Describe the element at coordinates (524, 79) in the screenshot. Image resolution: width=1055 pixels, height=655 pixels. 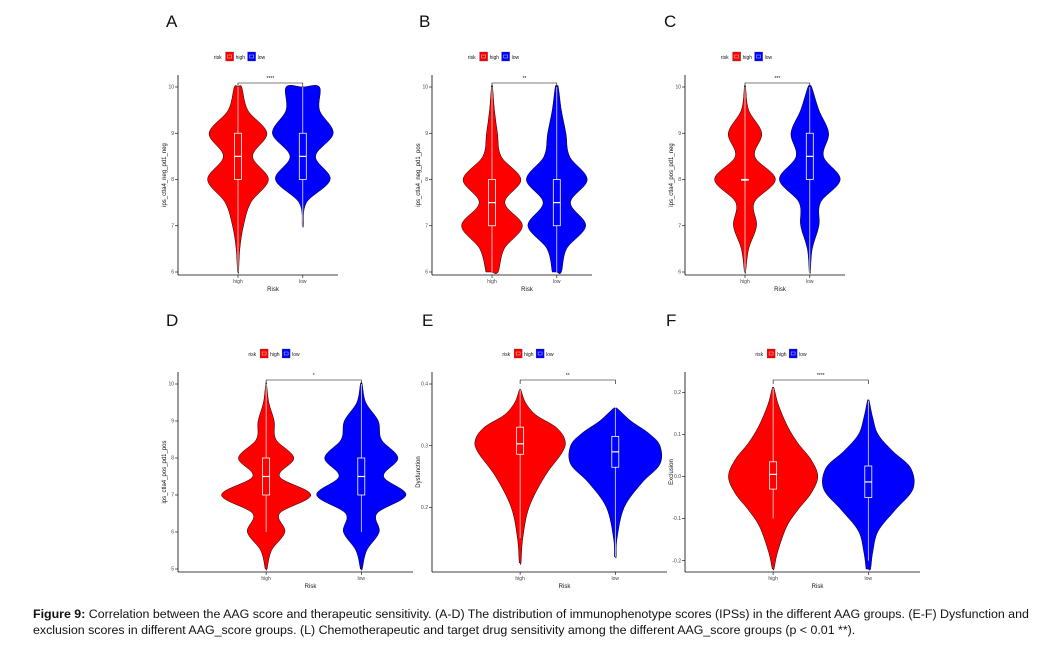
I see `significance-label: **` at that location.